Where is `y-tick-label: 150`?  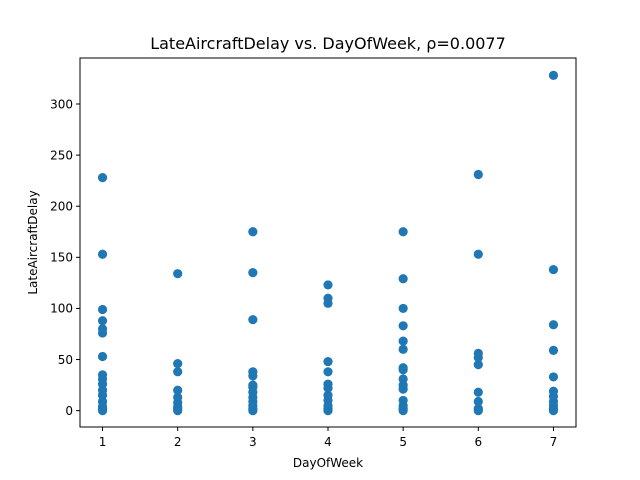
y-tick-label: 150 is located at coordinates (61, 258).